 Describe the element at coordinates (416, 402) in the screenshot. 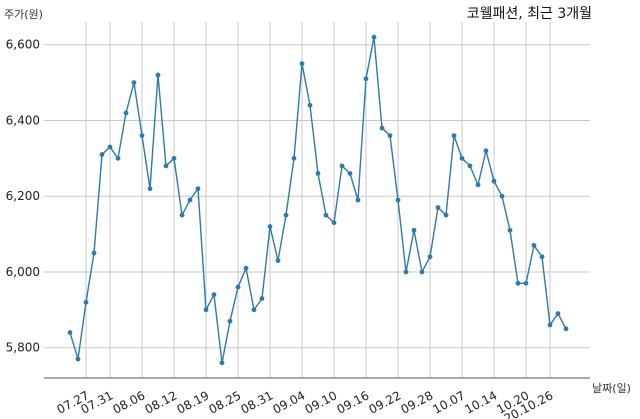

I see `x-tick-label: 09.28` at that location.